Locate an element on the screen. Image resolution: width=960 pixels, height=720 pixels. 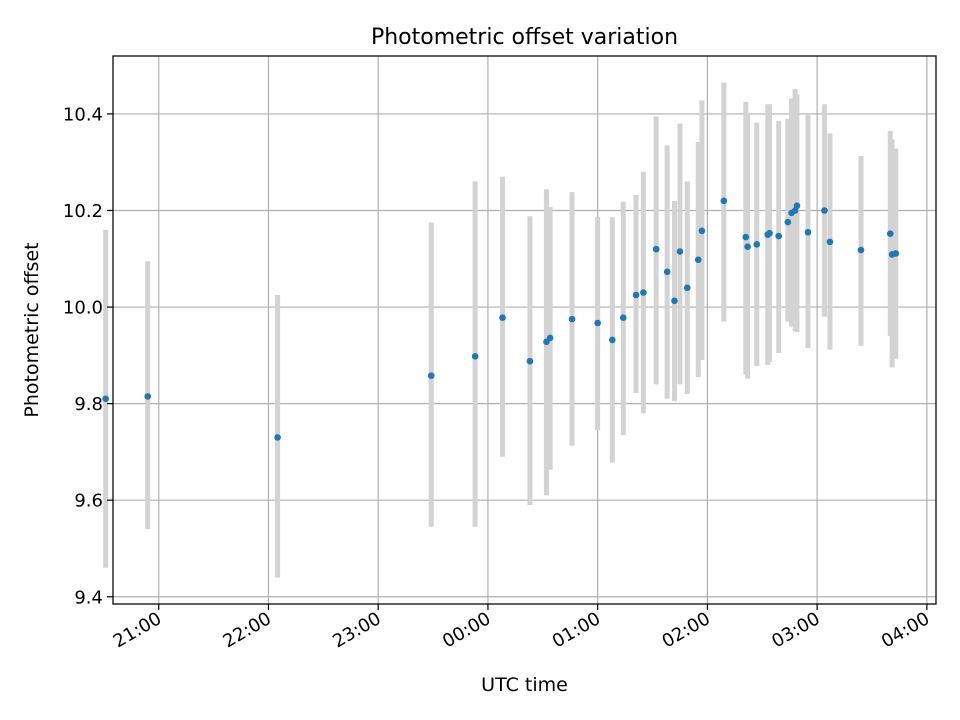
y-axis-label: Photometric offset is located at coordinates (32, 329).